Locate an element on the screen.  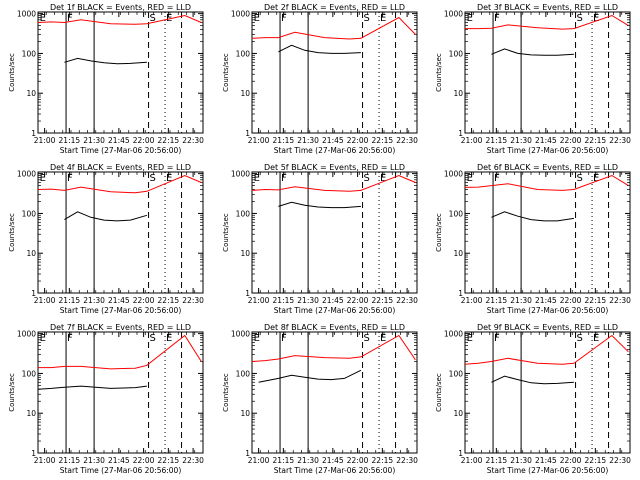
chart-title: Det 1f BLACK = Events, RED = LLD is located at coordinates (120, 7).